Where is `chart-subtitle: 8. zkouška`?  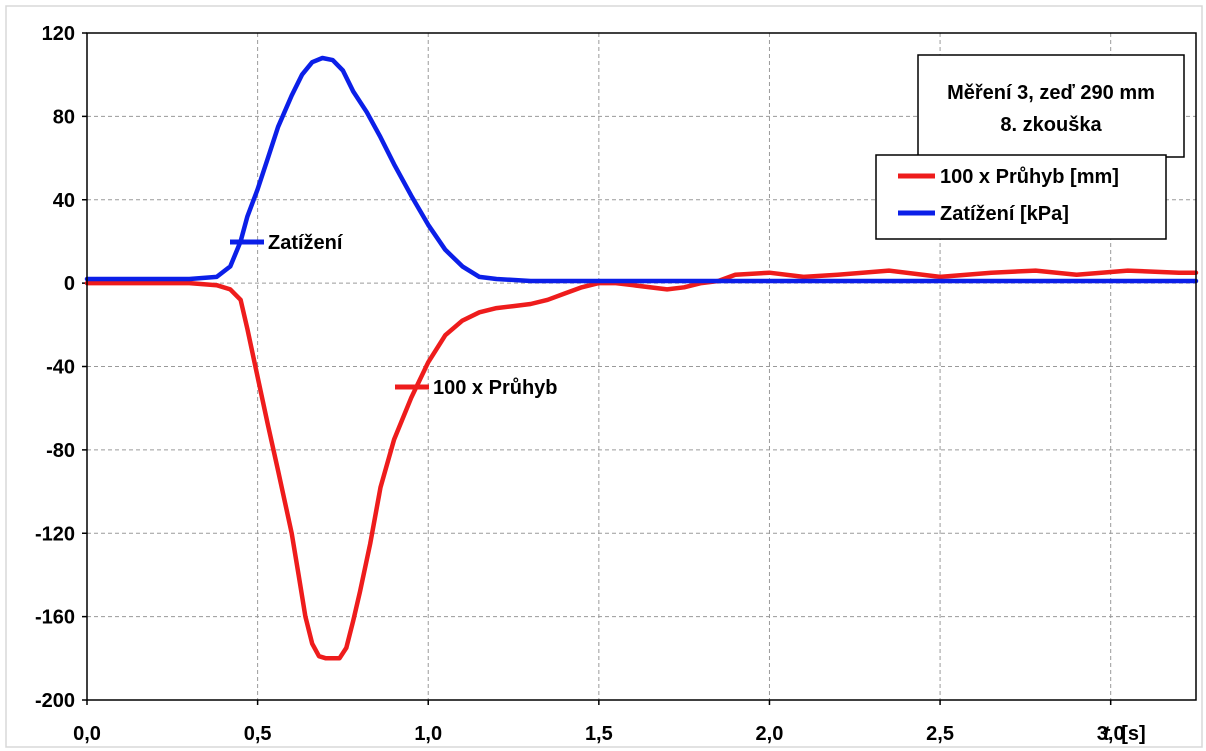 chart-subtitle: 8. zkouška is located at coordinates (1051, 125).